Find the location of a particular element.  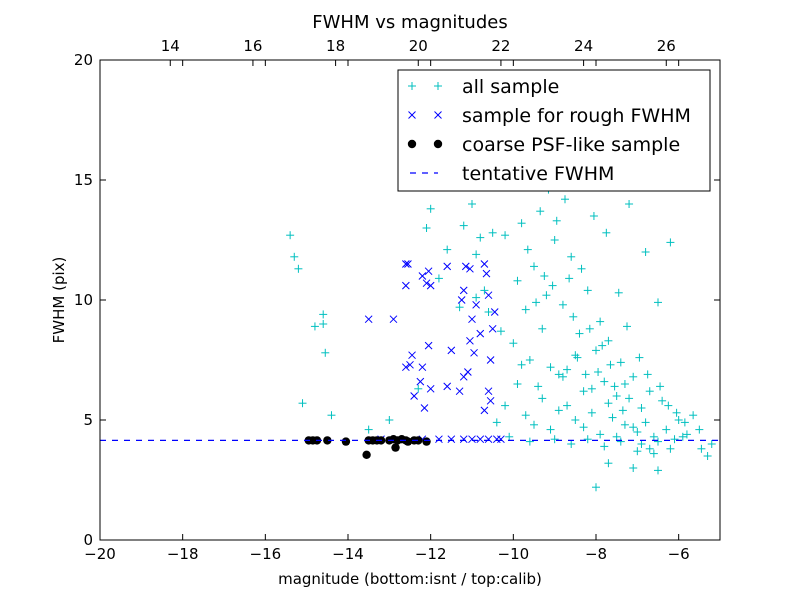

legend-item-all-sample: all sample is located at coordinates (483, 87).